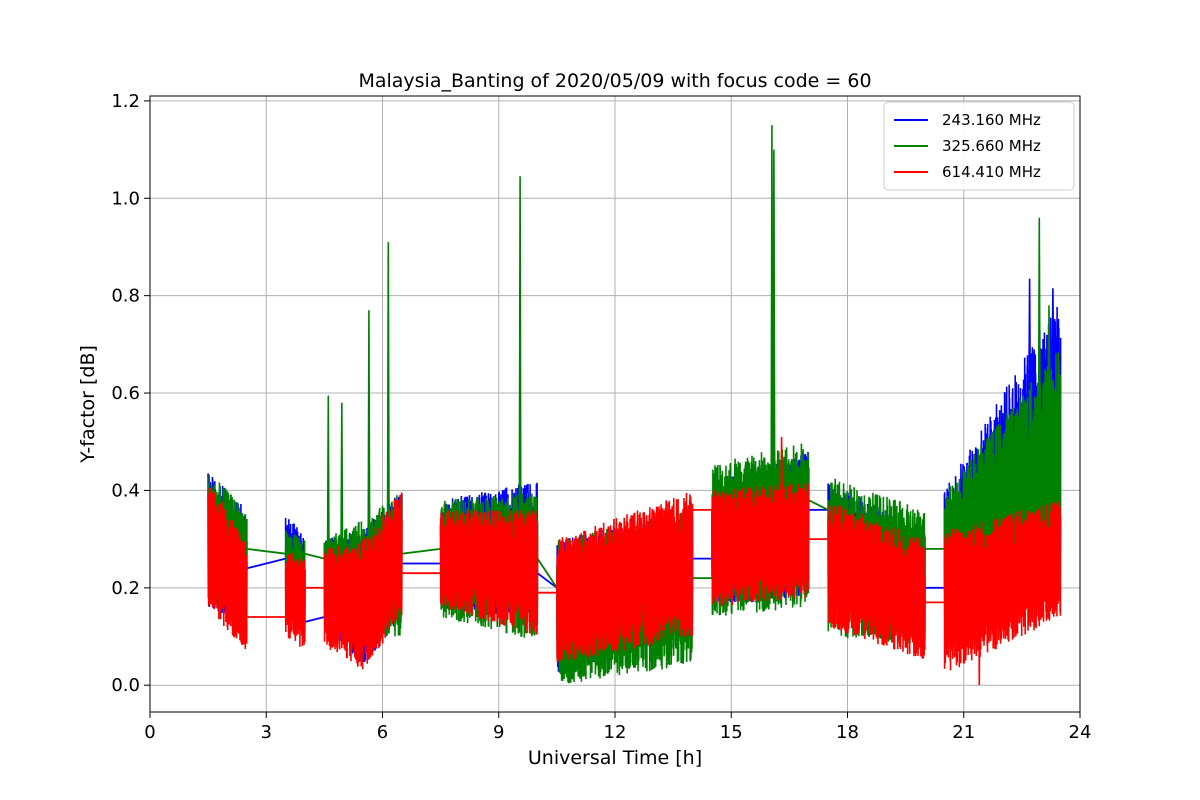 The width and height of the screenshot is (1200, 800). What do you see at coordinates (991, 172) in the screenshot?
I see `legend-entry: 614.410 MHz` at bounding box center [991, 172].